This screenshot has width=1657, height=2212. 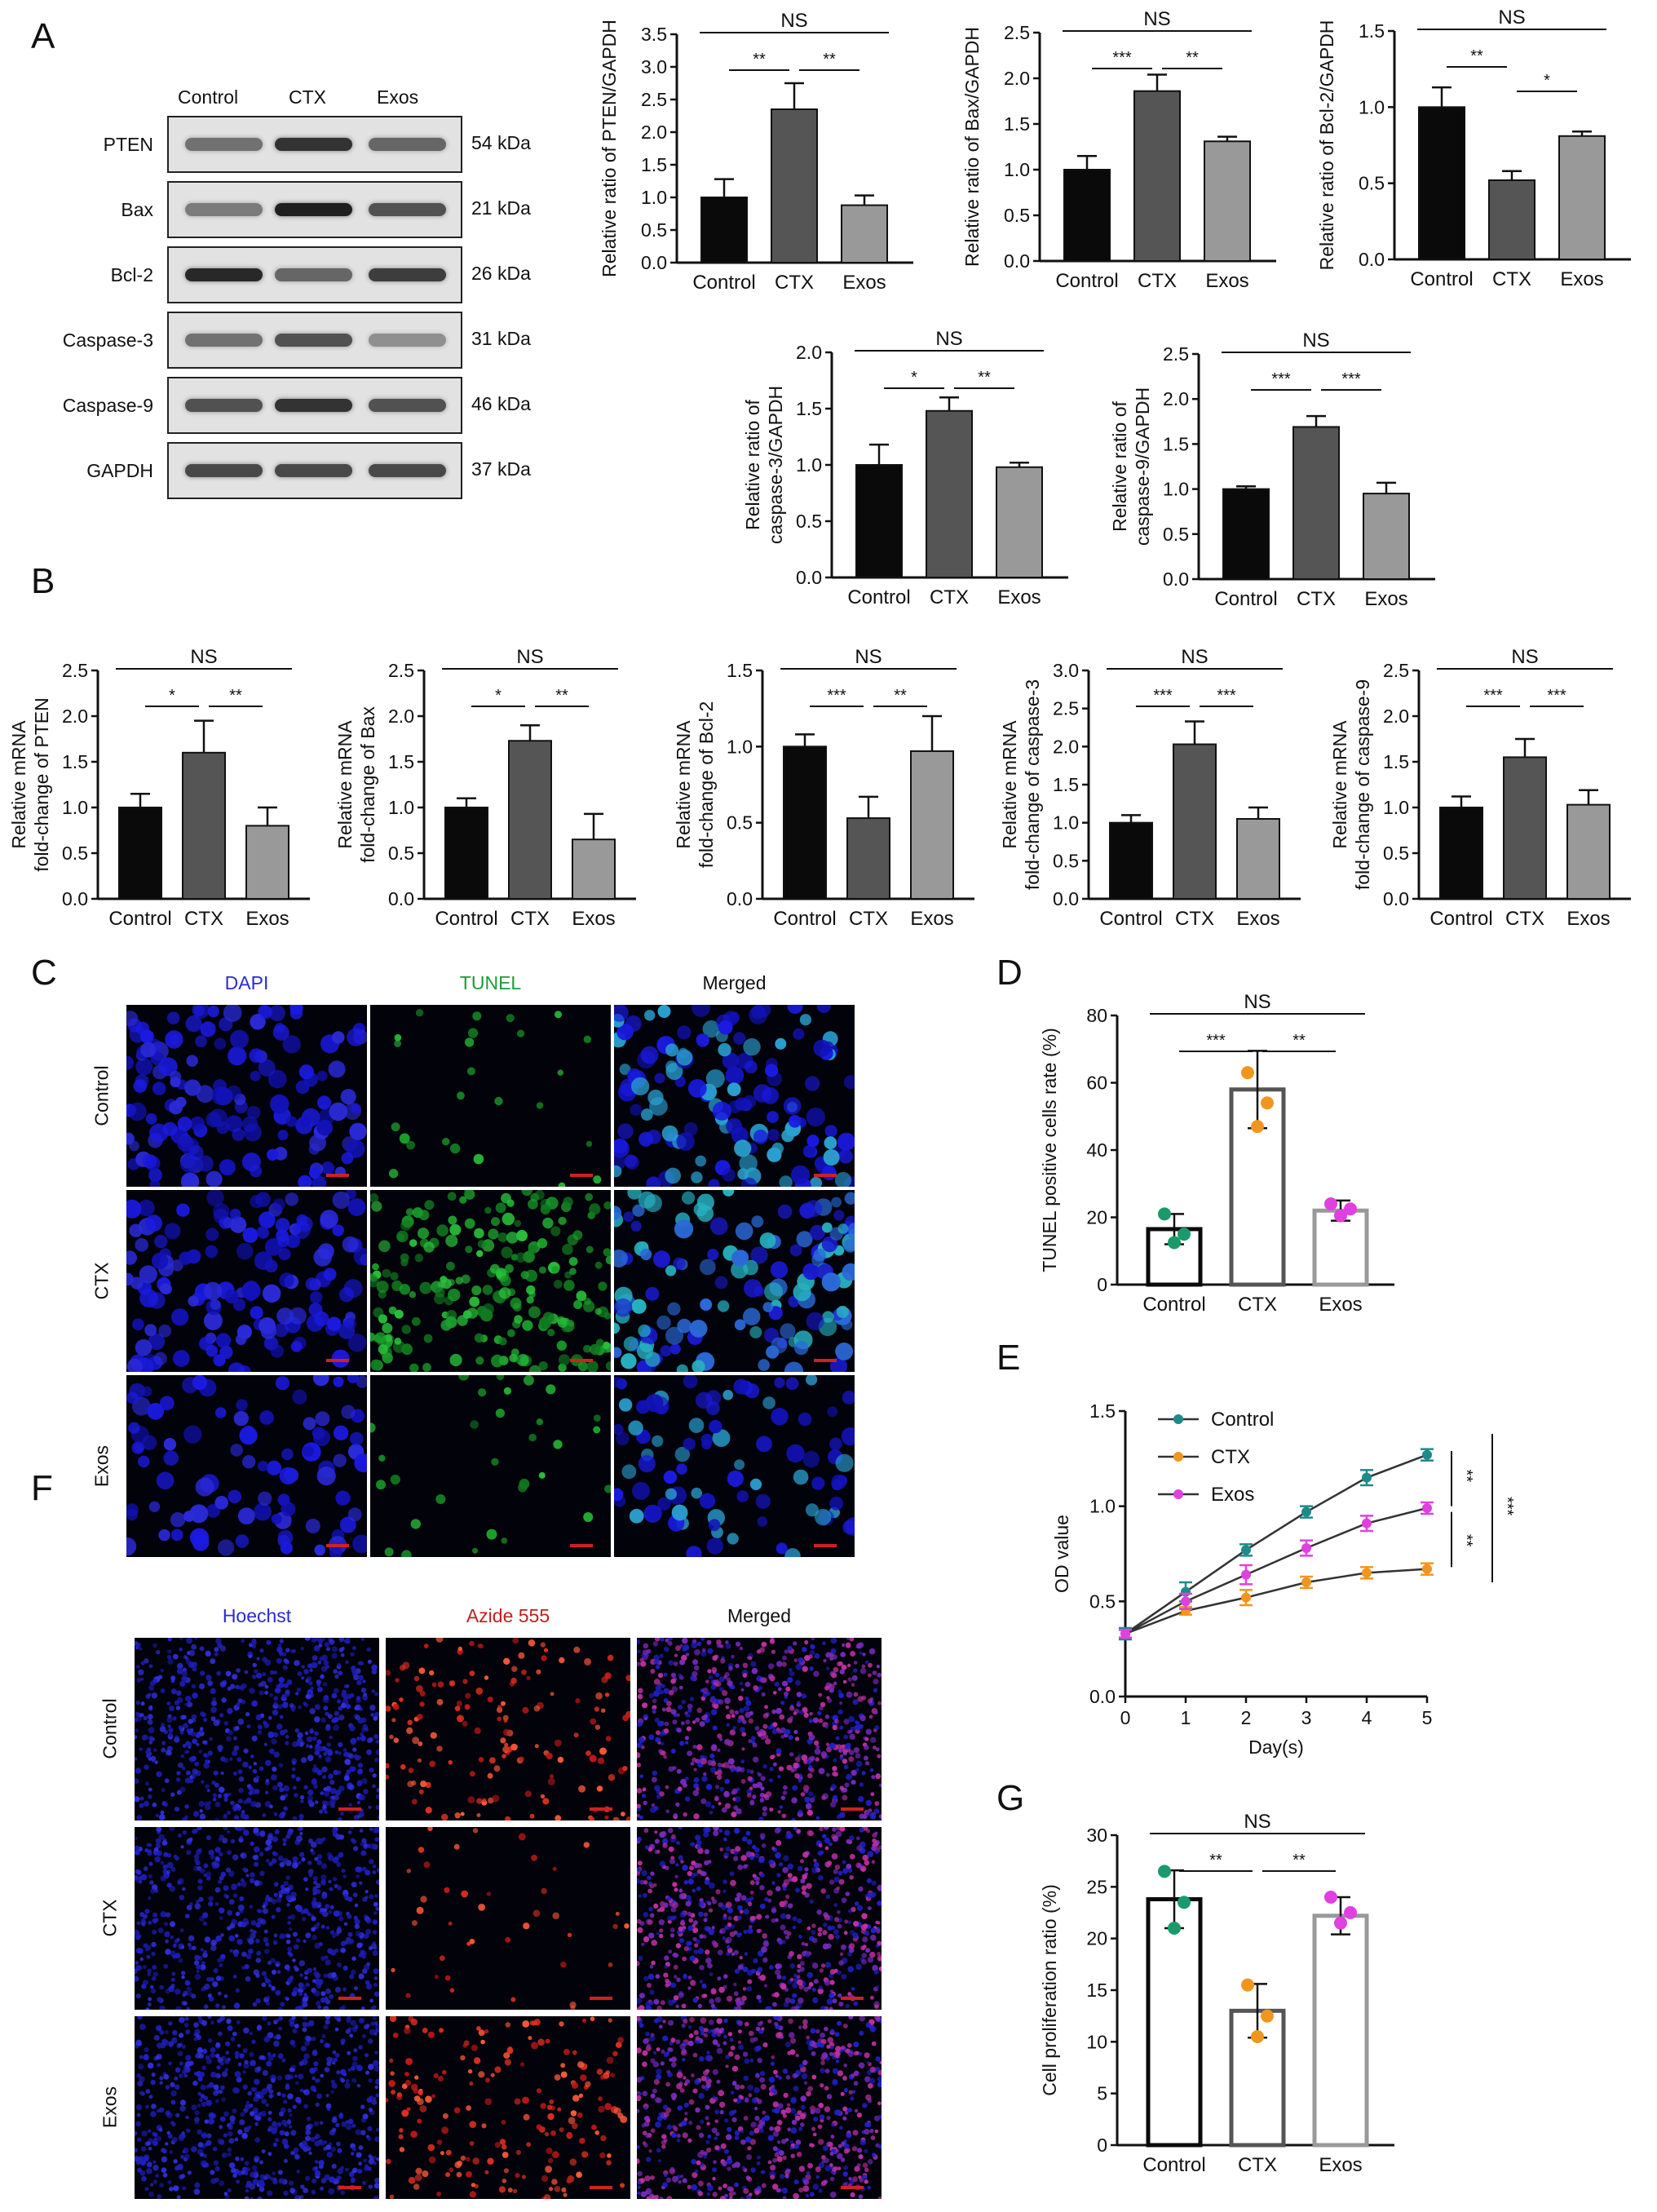 What do you see at coordinates (501, 142) in the screenshot?
I see `wb-kda-label: 54 kDa` at bounding box center [501, 142].